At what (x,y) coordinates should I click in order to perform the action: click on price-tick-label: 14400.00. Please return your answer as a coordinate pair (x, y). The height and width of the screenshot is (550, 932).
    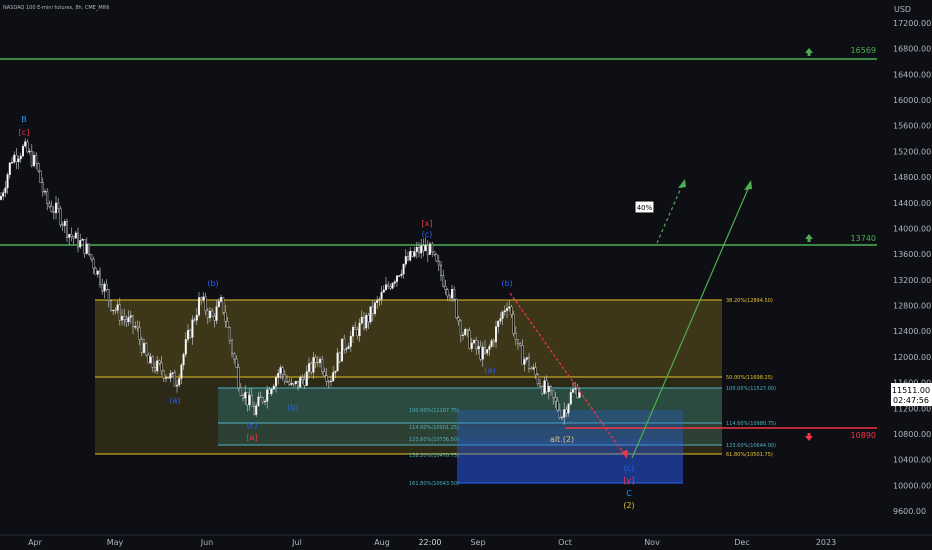
    Looking at the image, I should click on (912, 203).